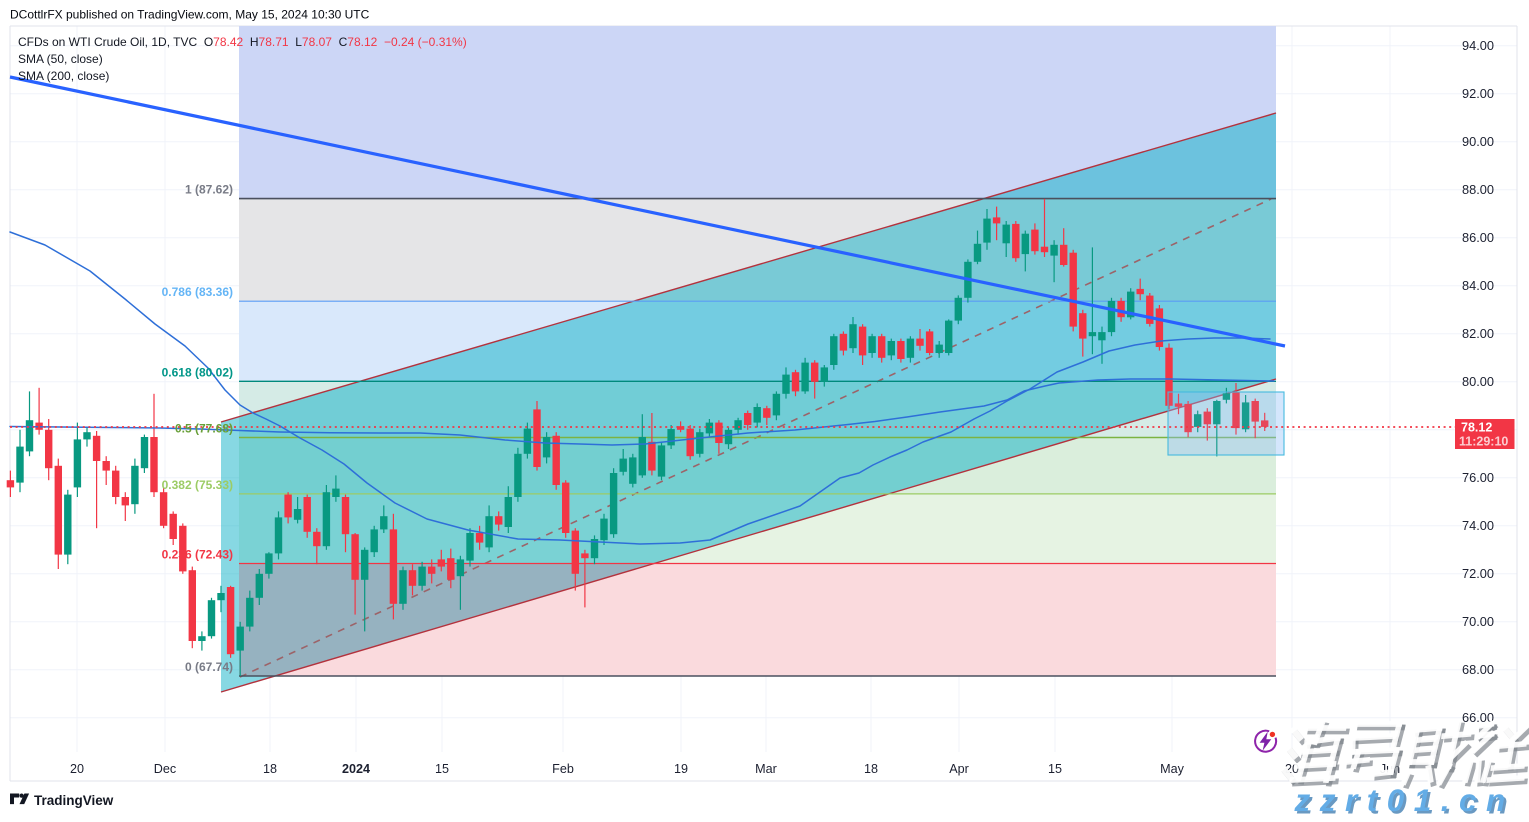 Image resolution: width=1529 pixels, height=822 pixels. I want to click on svg-text: SMA (50, close), so click(60, 59).